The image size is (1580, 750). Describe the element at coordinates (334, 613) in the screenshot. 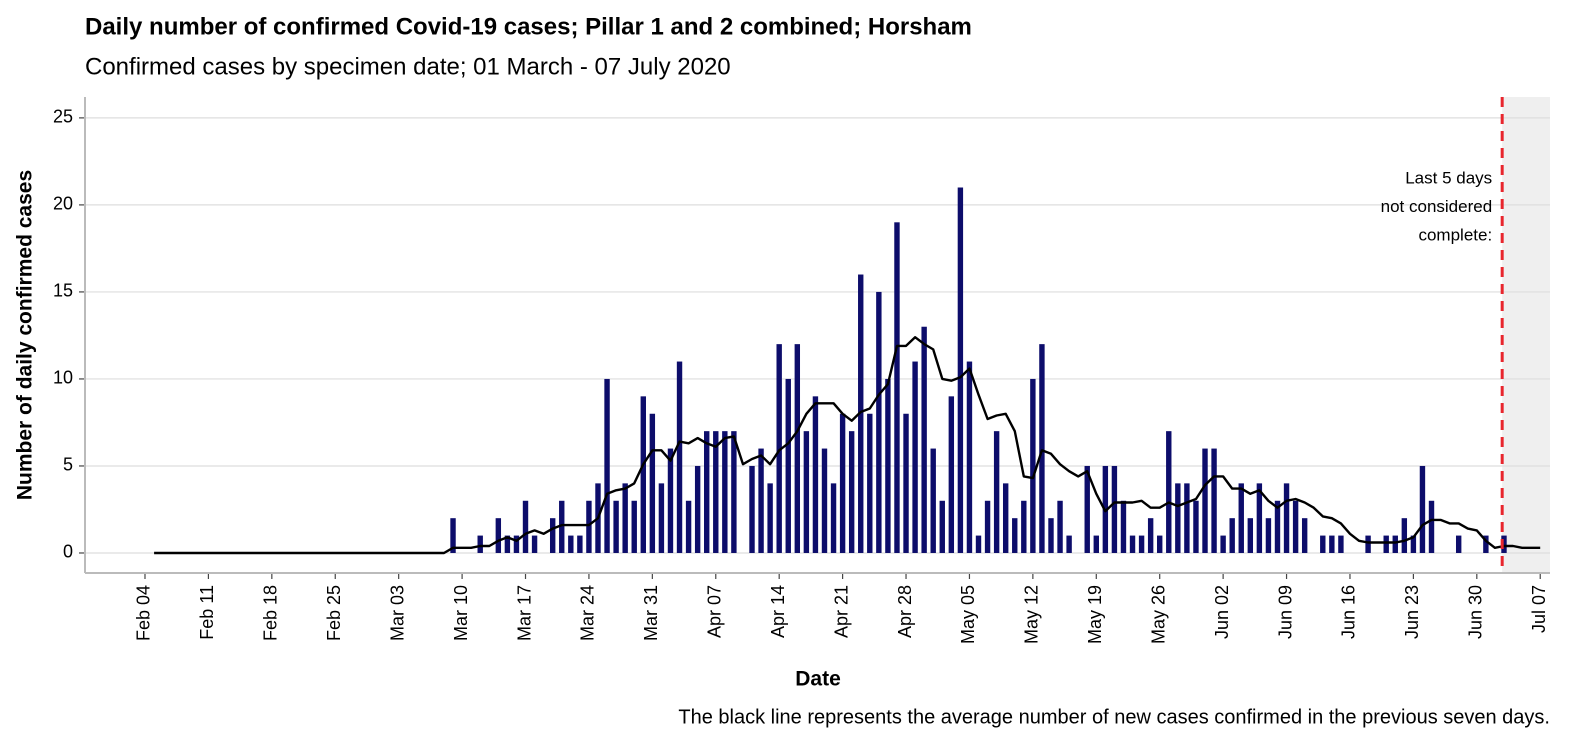

I see `x-tick-label: Feb 25` at that location.